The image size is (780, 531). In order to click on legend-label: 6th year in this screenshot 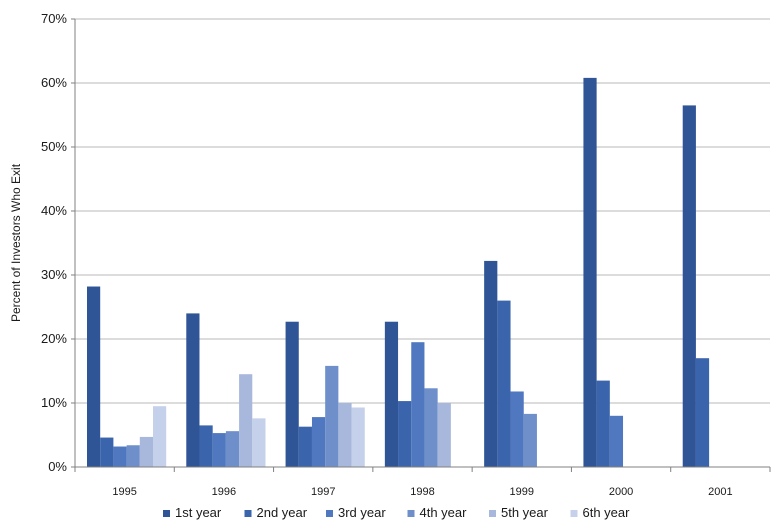, I will do `click(607, 512)`.